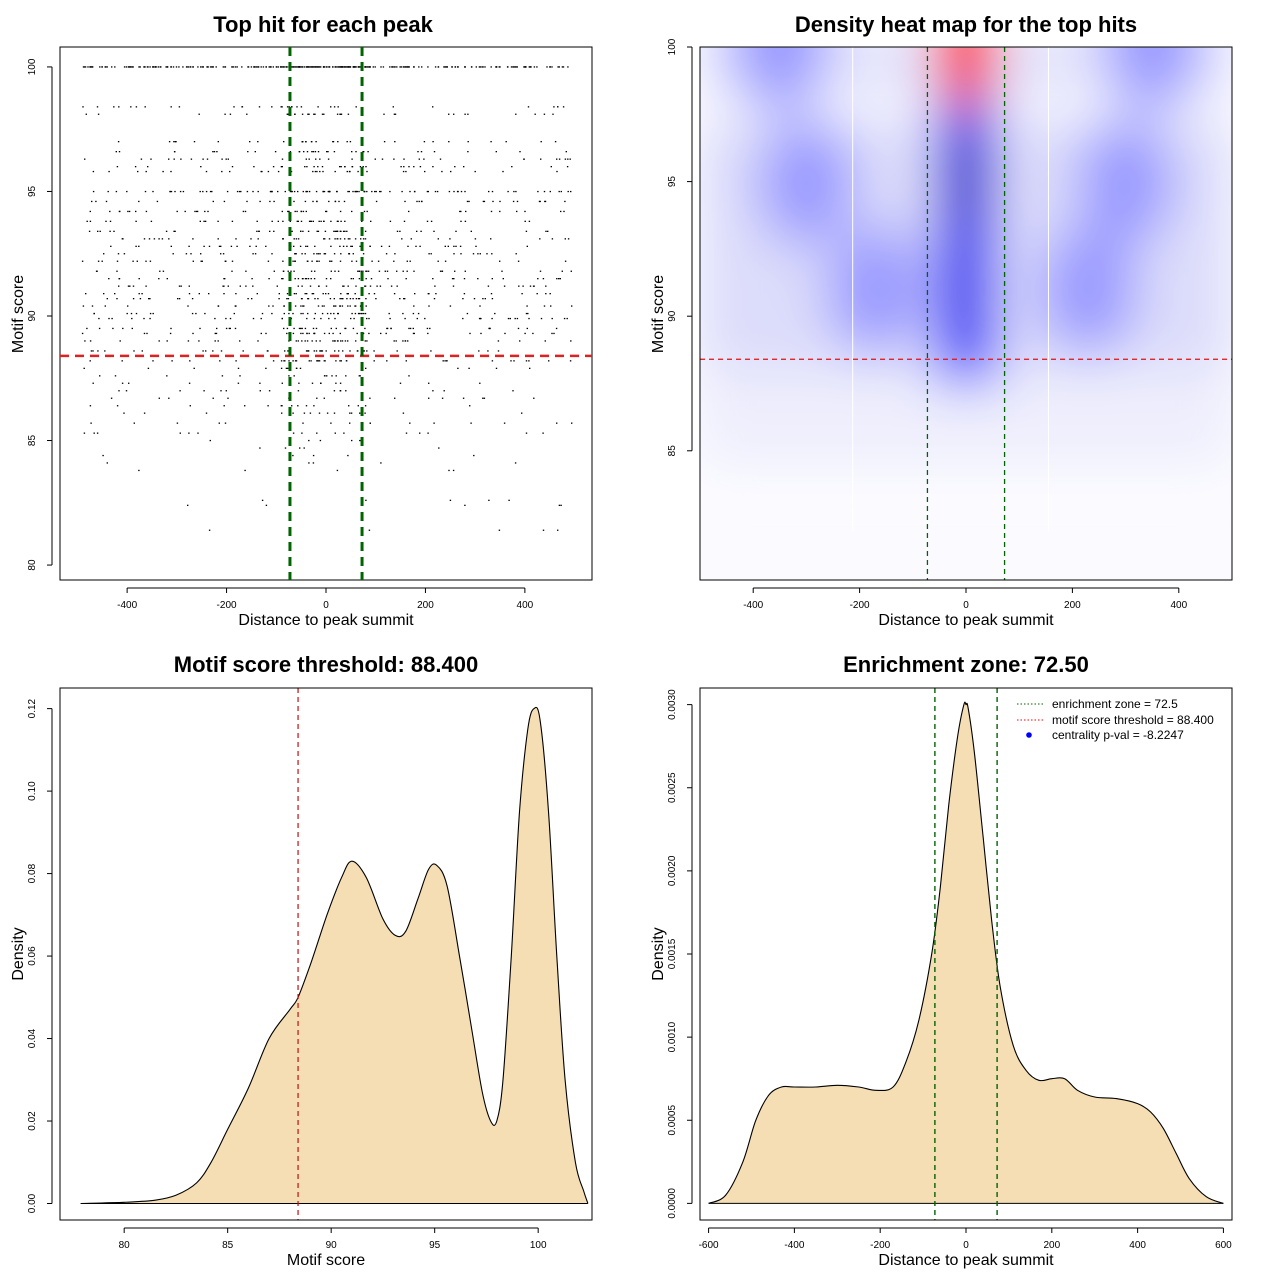 This screenshot has height=1280, width=1280. What do you see at coordinates (672, 1120) in the screenshot?
I see `distance-density-y-tick-label: 0.0005` at bounding box center [672, 1120].